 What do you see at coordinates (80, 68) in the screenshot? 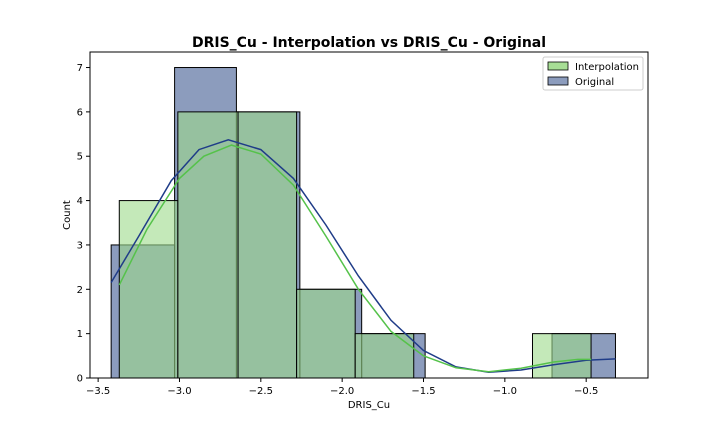
I see `y-tick-label: 7` at bounding box center [80, 68].